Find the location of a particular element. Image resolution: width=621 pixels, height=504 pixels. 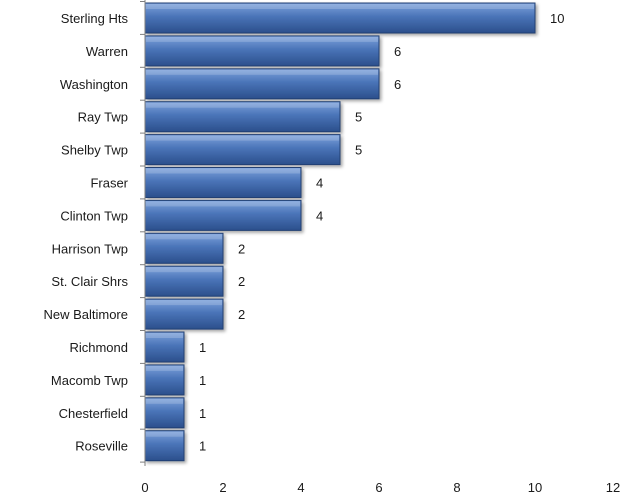

bar-macomb-twp is located at coordinates (164, 380).